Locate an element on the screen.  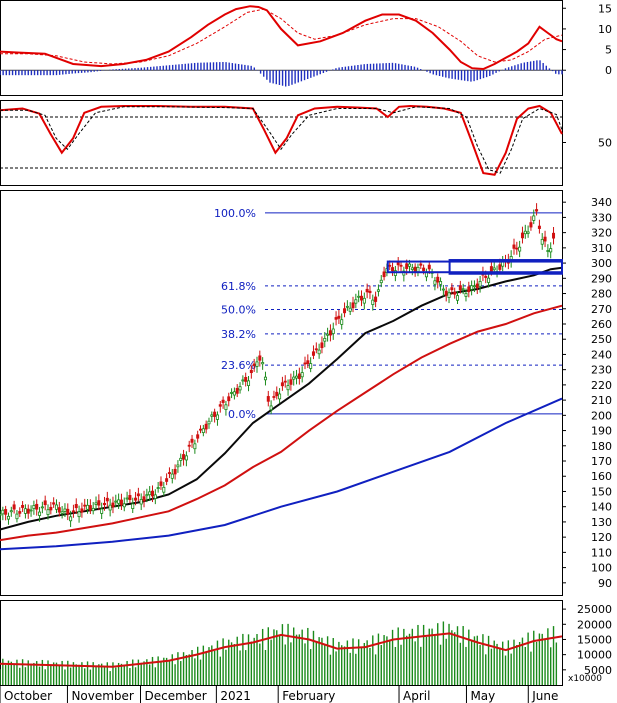
resistance-box is located at coordinates (506, 267).